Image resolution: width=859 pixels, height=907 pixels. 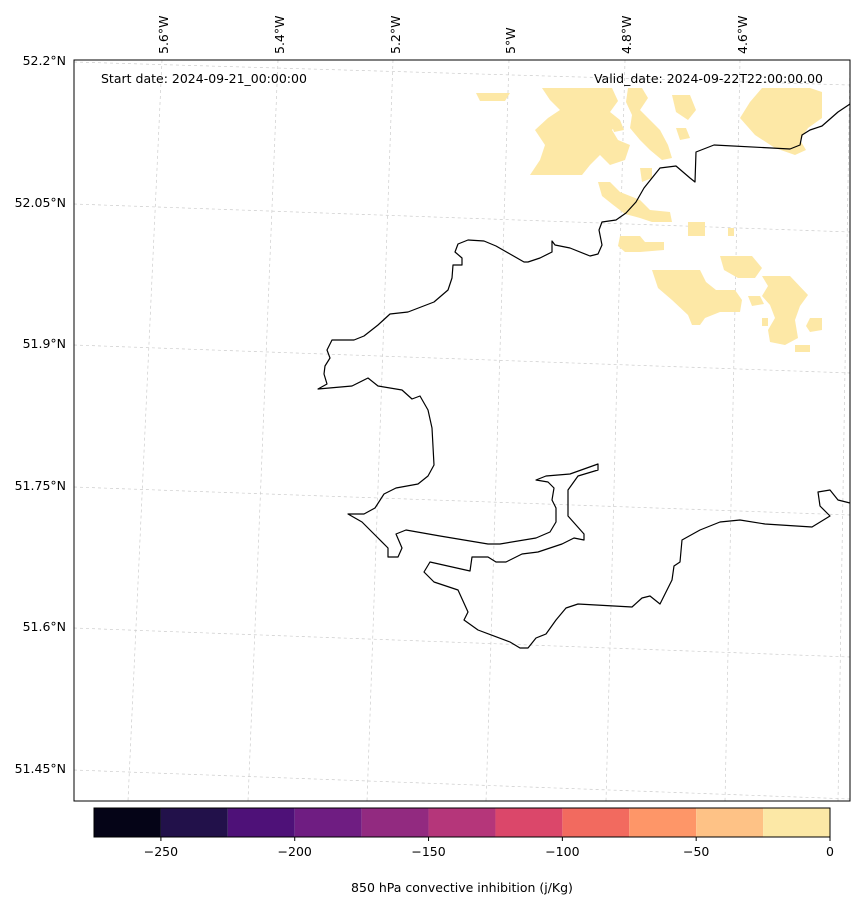 What do you see at coordinates (295, 851) in the screenshot?
I see `colorbar-tick-label: −200` at bounding box center [295, 851].